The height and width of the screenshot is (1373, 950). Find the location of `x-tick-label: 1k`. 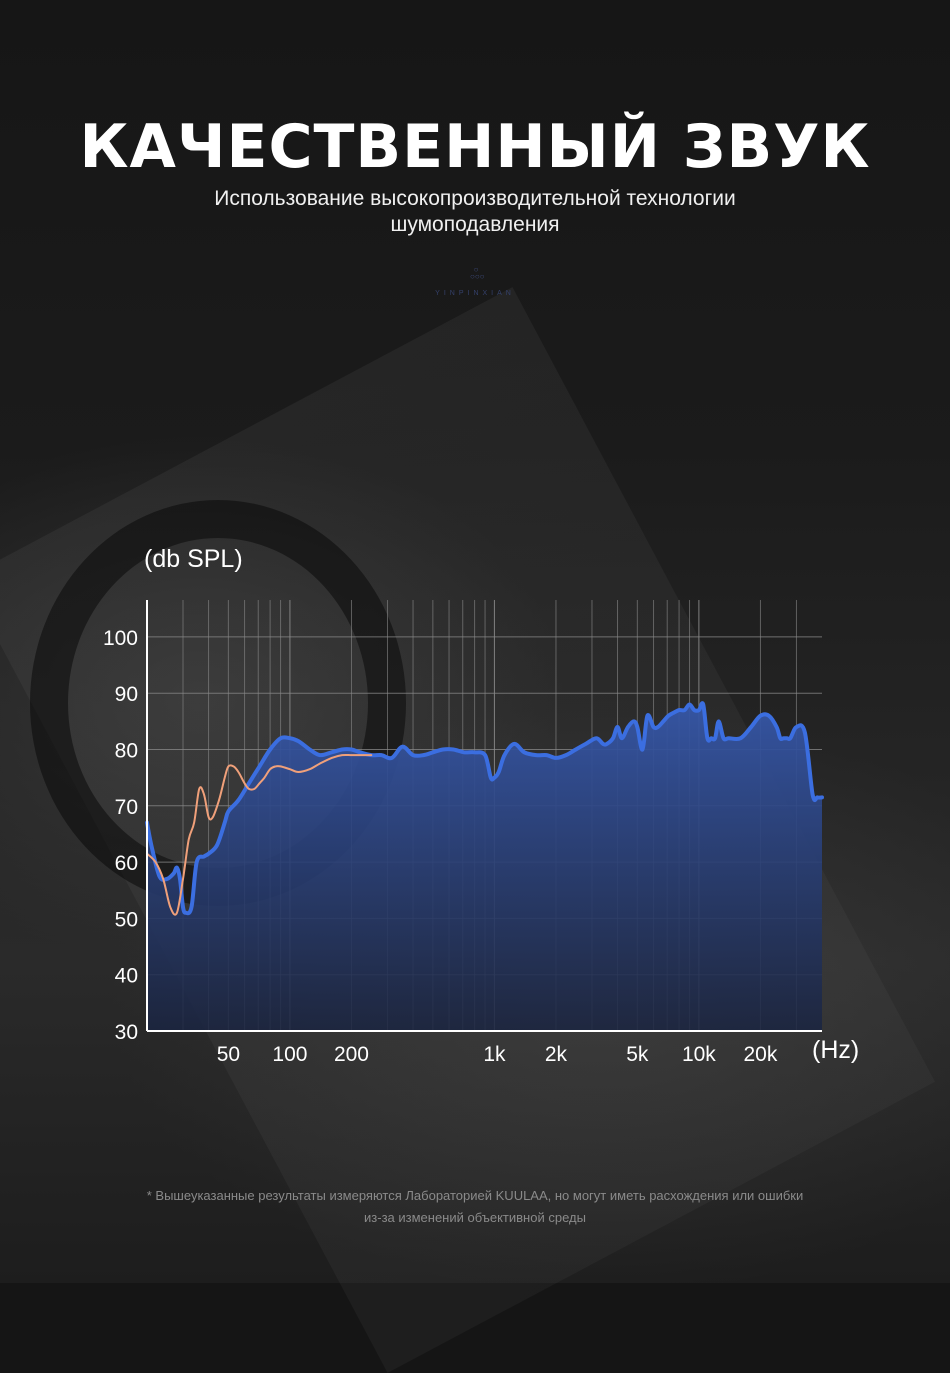

x-tick-label: 1k is located at coordinates (494, 1054).